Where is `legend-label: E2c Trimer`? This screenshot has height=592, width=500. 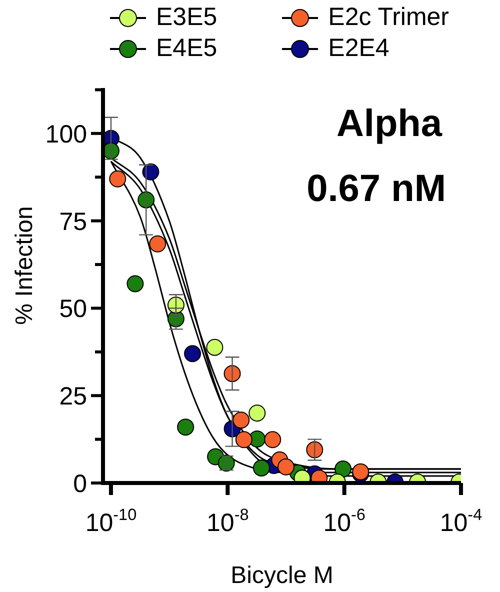 legend-label: E2c Trimer is located at coordinates (389, 17).